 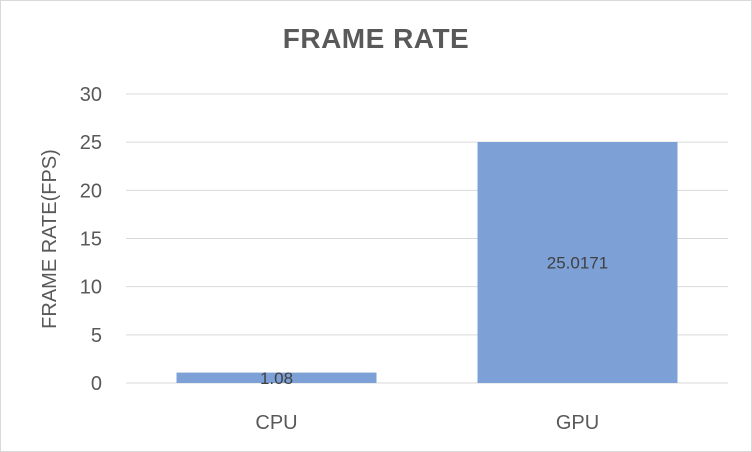 What do you see at coordinates (376, 38) in the screenshot?
I see `chart-title: FRAME RATE` at bounding box center [376, 38].